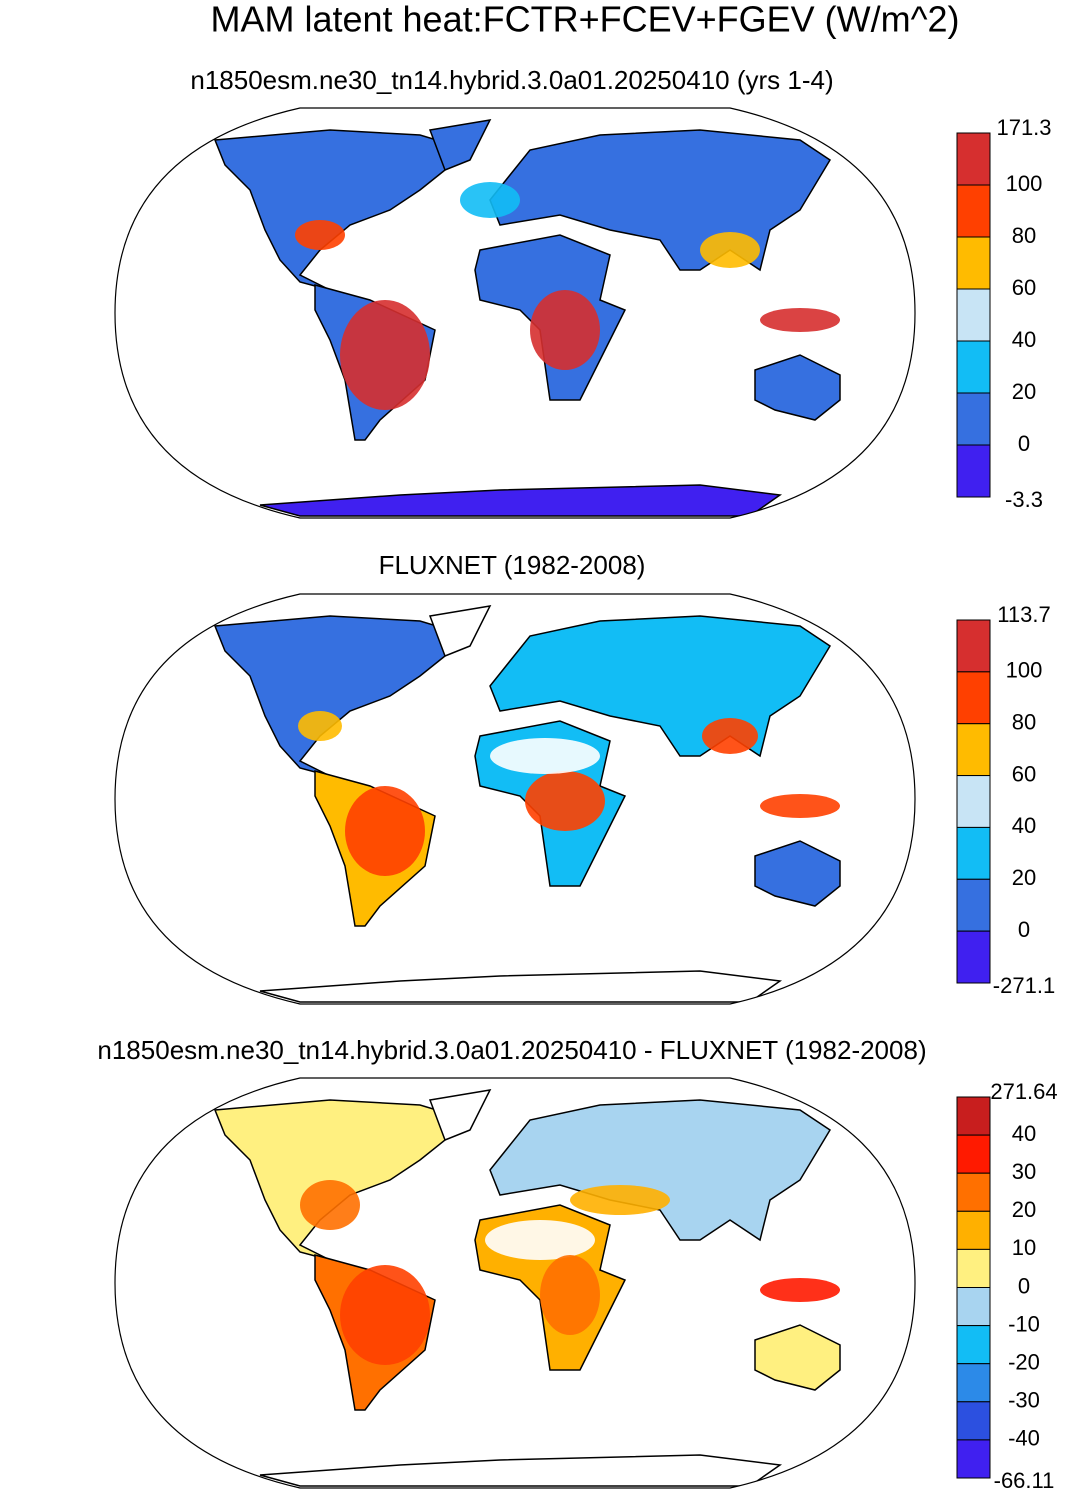 The height and width of the screenshot is (1496, 1071). Describe the element at coordinates (1024, 1171) in the screenshot. I see `colorbar-label: 30` at that location.